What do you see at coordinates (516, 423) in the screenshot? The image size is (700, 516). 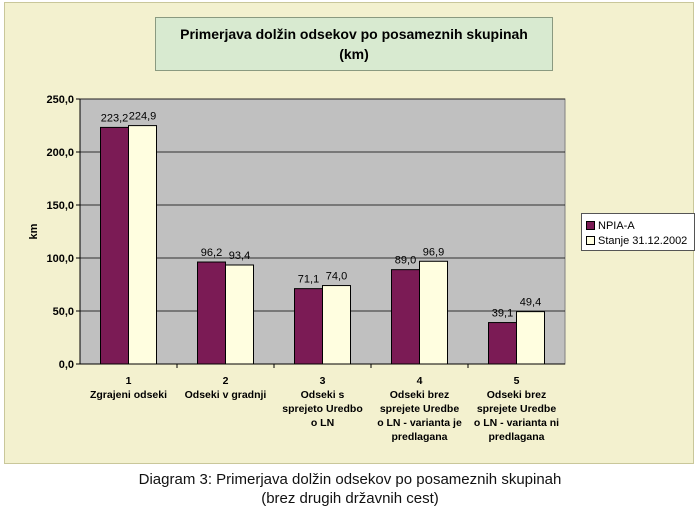 I see `x-tick-label: o LN - varianta ni` at bounding box center [516, 423].